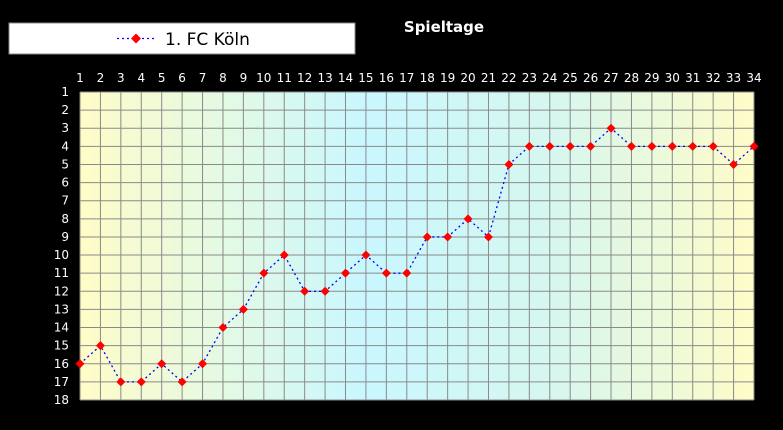 This screenshot has width=783, height=430. Describe the element at coordinates (263, 78) in the screenshot. I see `x-tick-label: 10` at that location.